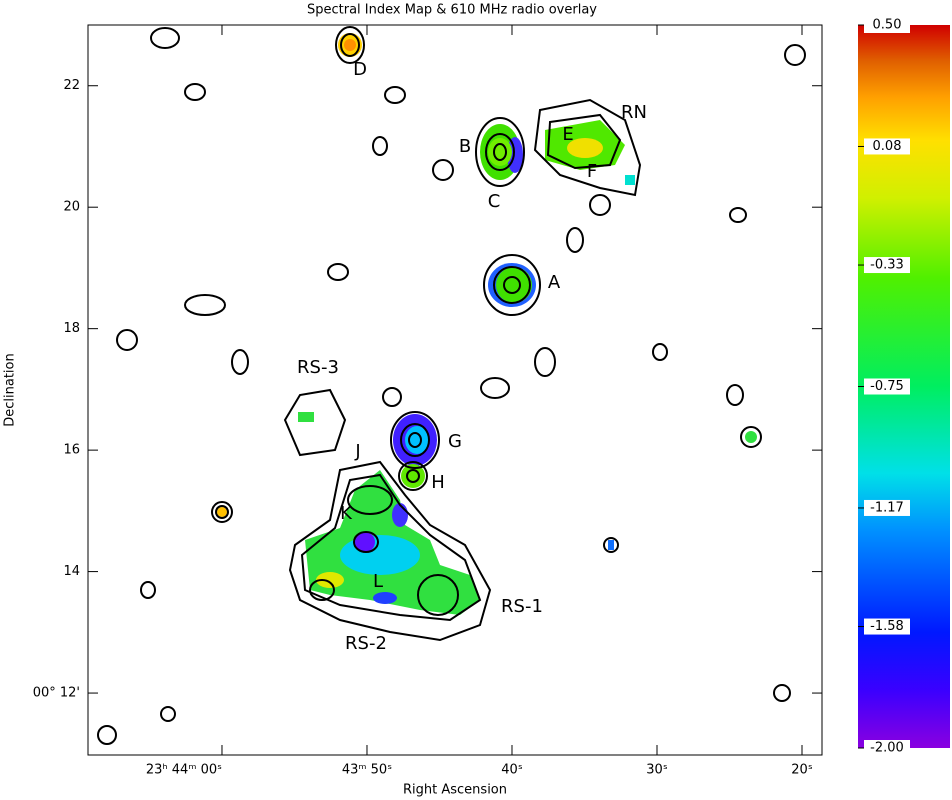  I want to click on colorbar-tick-label: 0.50, so click(887, 25).